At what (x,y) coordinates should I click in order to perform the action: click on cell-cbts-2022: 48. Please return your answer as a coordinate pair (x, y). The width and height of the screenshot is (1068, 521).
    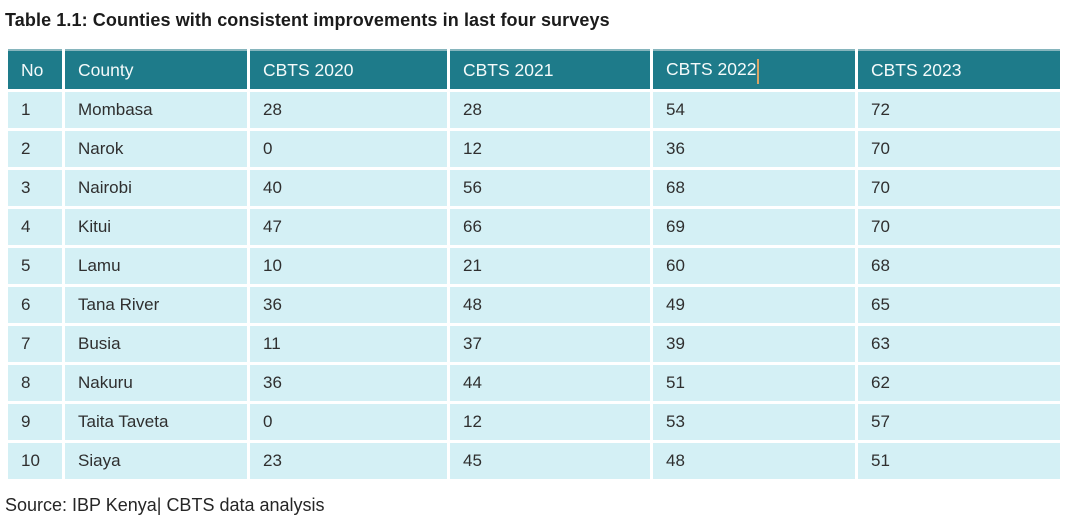
    Looking at the image, I should click on (754, 461).